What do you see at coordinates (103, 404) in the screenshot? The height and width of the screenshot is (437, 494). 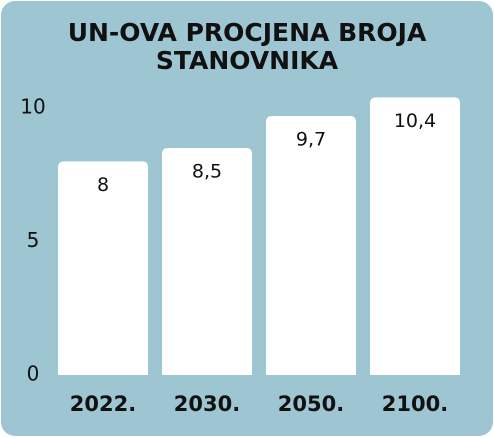 I see `x-tick-label: 2022.` at bounding box center [103, 404].